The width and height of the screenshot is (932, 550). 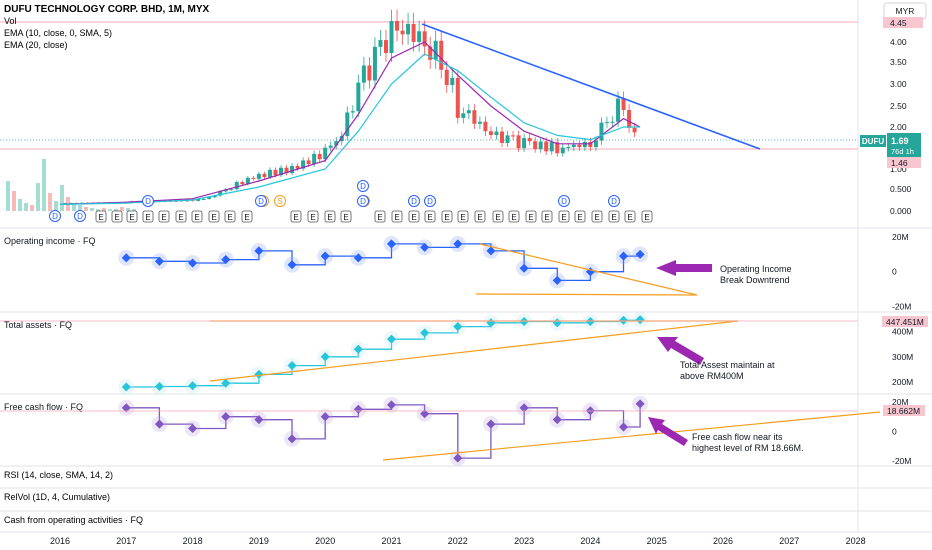 What do you see at coordinates (280, 201) in the screenshot?
I see `split-badge` at bounding box center [280, 201].